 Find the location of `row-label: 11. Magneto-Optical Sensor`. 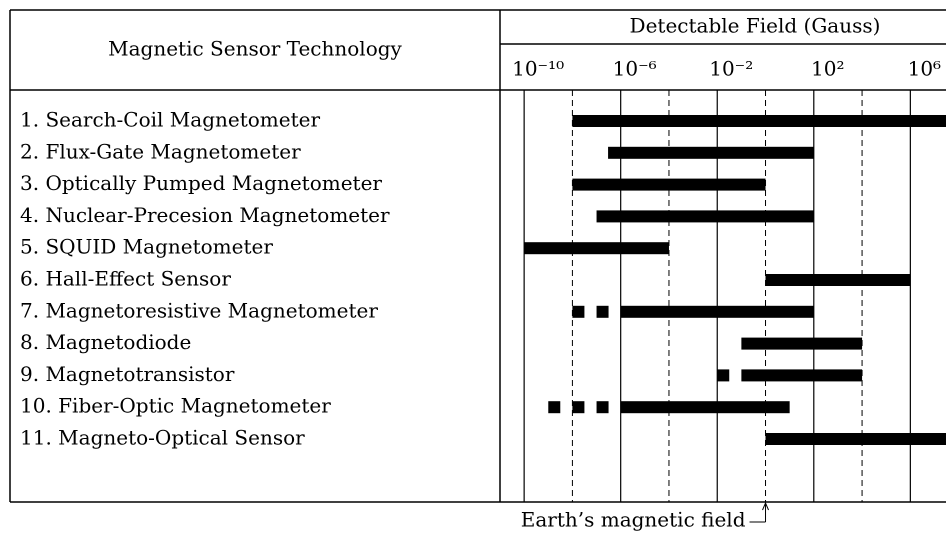

row-label: 11. Magneto-Optical Sensor is located at coordinates (162, 438).